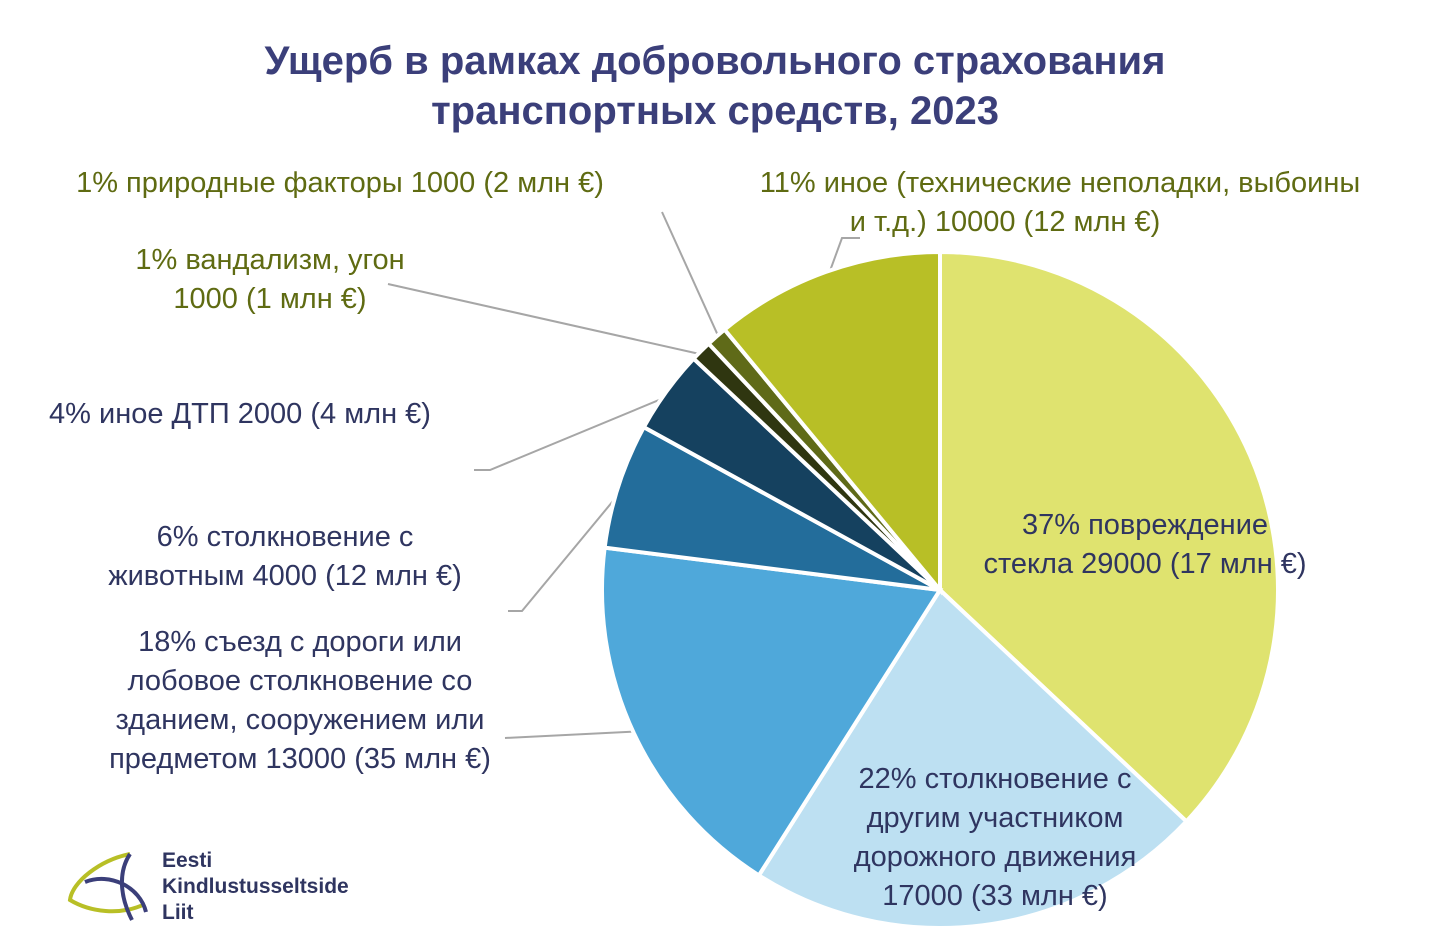 The width and height of the screenshot is (1442, 944). Describe the element at coordinates (715, 61) in the screenshot. I see `chart-title-line-1: Ущерб в рамках добровольного страхования` at that location.